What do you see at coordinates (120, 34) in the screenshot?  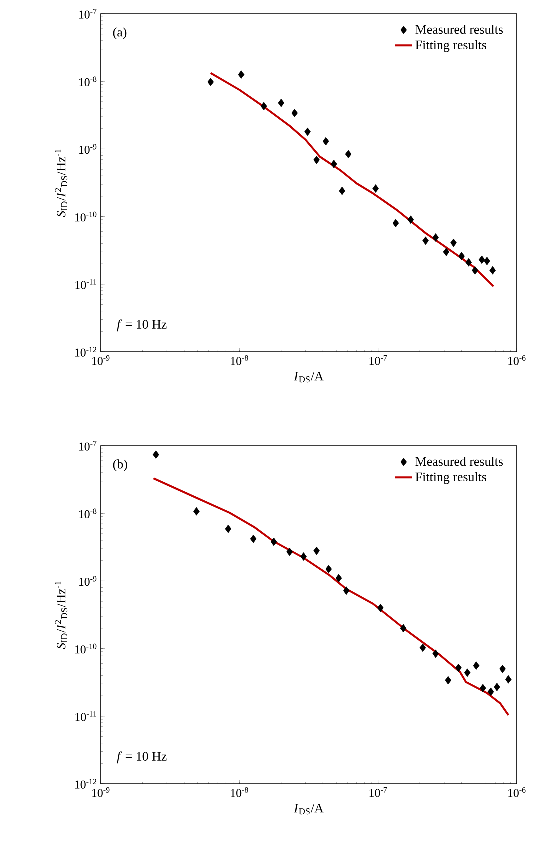 I see `annotation: (a)` at bounding box center [120, 34].